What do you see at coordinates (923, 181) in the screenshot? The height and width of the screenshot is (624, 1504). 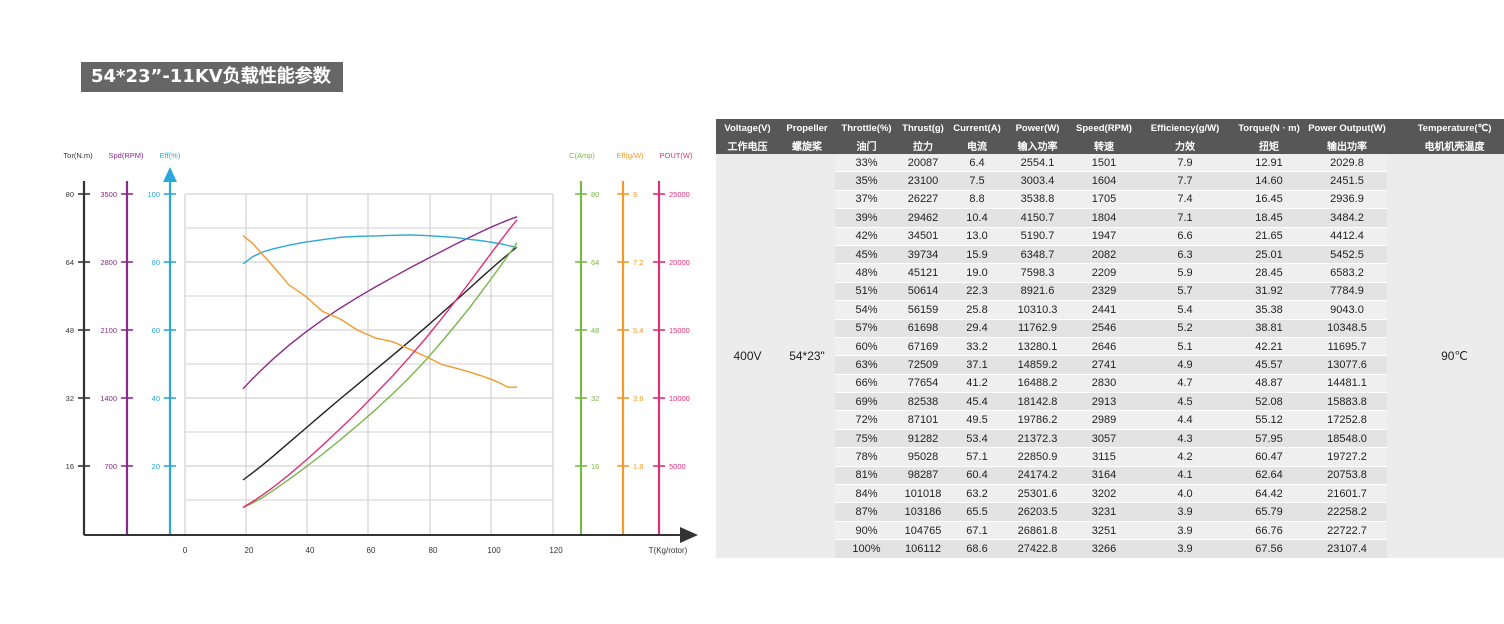 I see `table-cell: 23100` at bounding box center [923, 181].